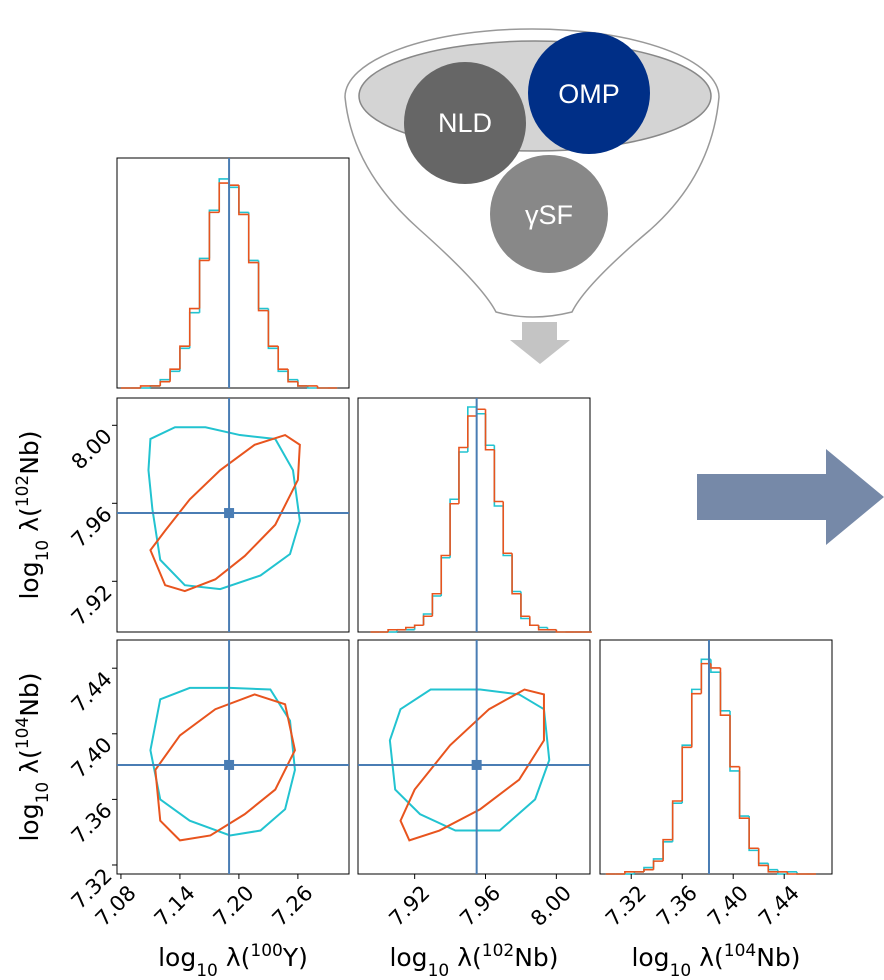  I want to click on node-label: OMP, so click(589, 94).